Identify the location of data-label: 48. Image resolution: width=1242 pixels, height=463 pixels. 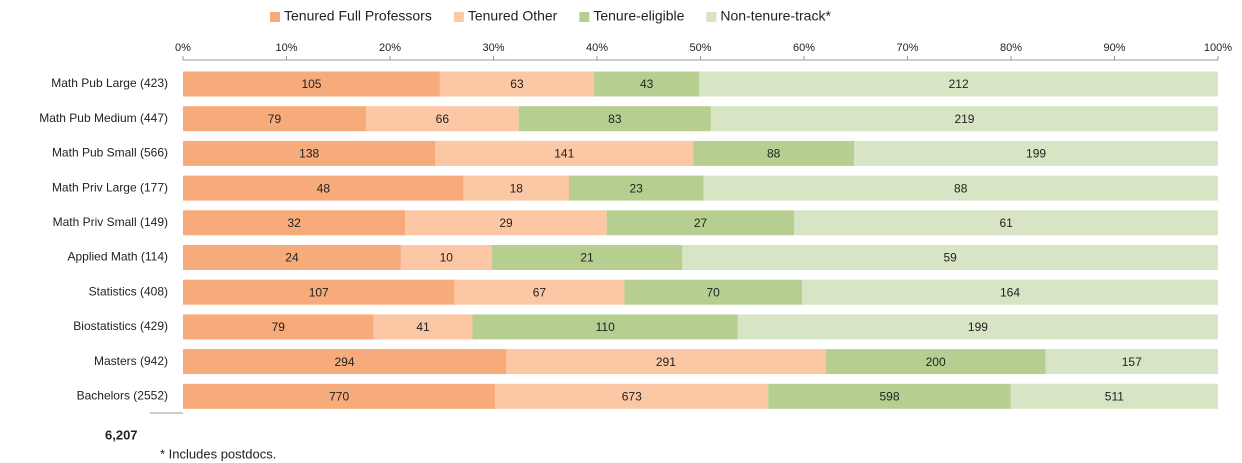
(324, 188).